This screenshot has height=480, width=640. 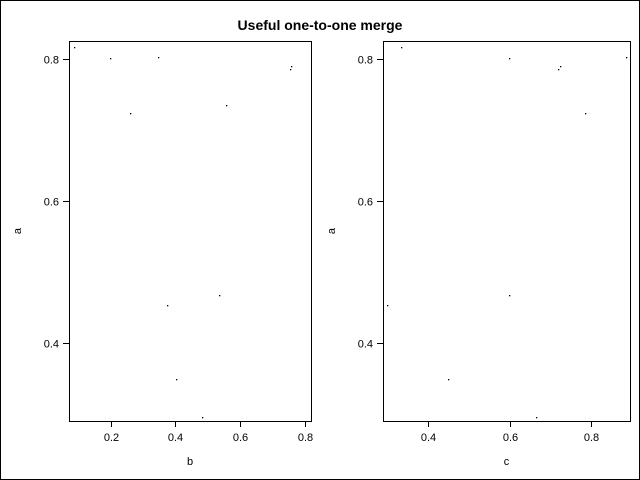 I want to click on panel-1-y-tick-label-2: 0.6, so click(x=51, y=203).